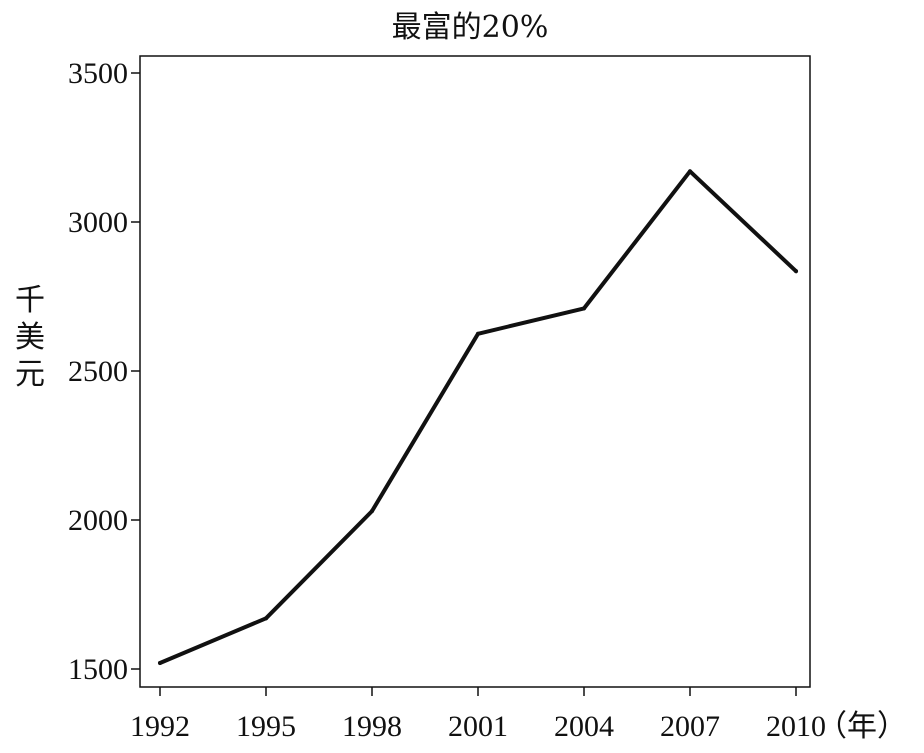  What do you see at coordinates (470, 27) in the screenshot?
I see `chart-title: 最富的20%` at bounding box center [470, 27].